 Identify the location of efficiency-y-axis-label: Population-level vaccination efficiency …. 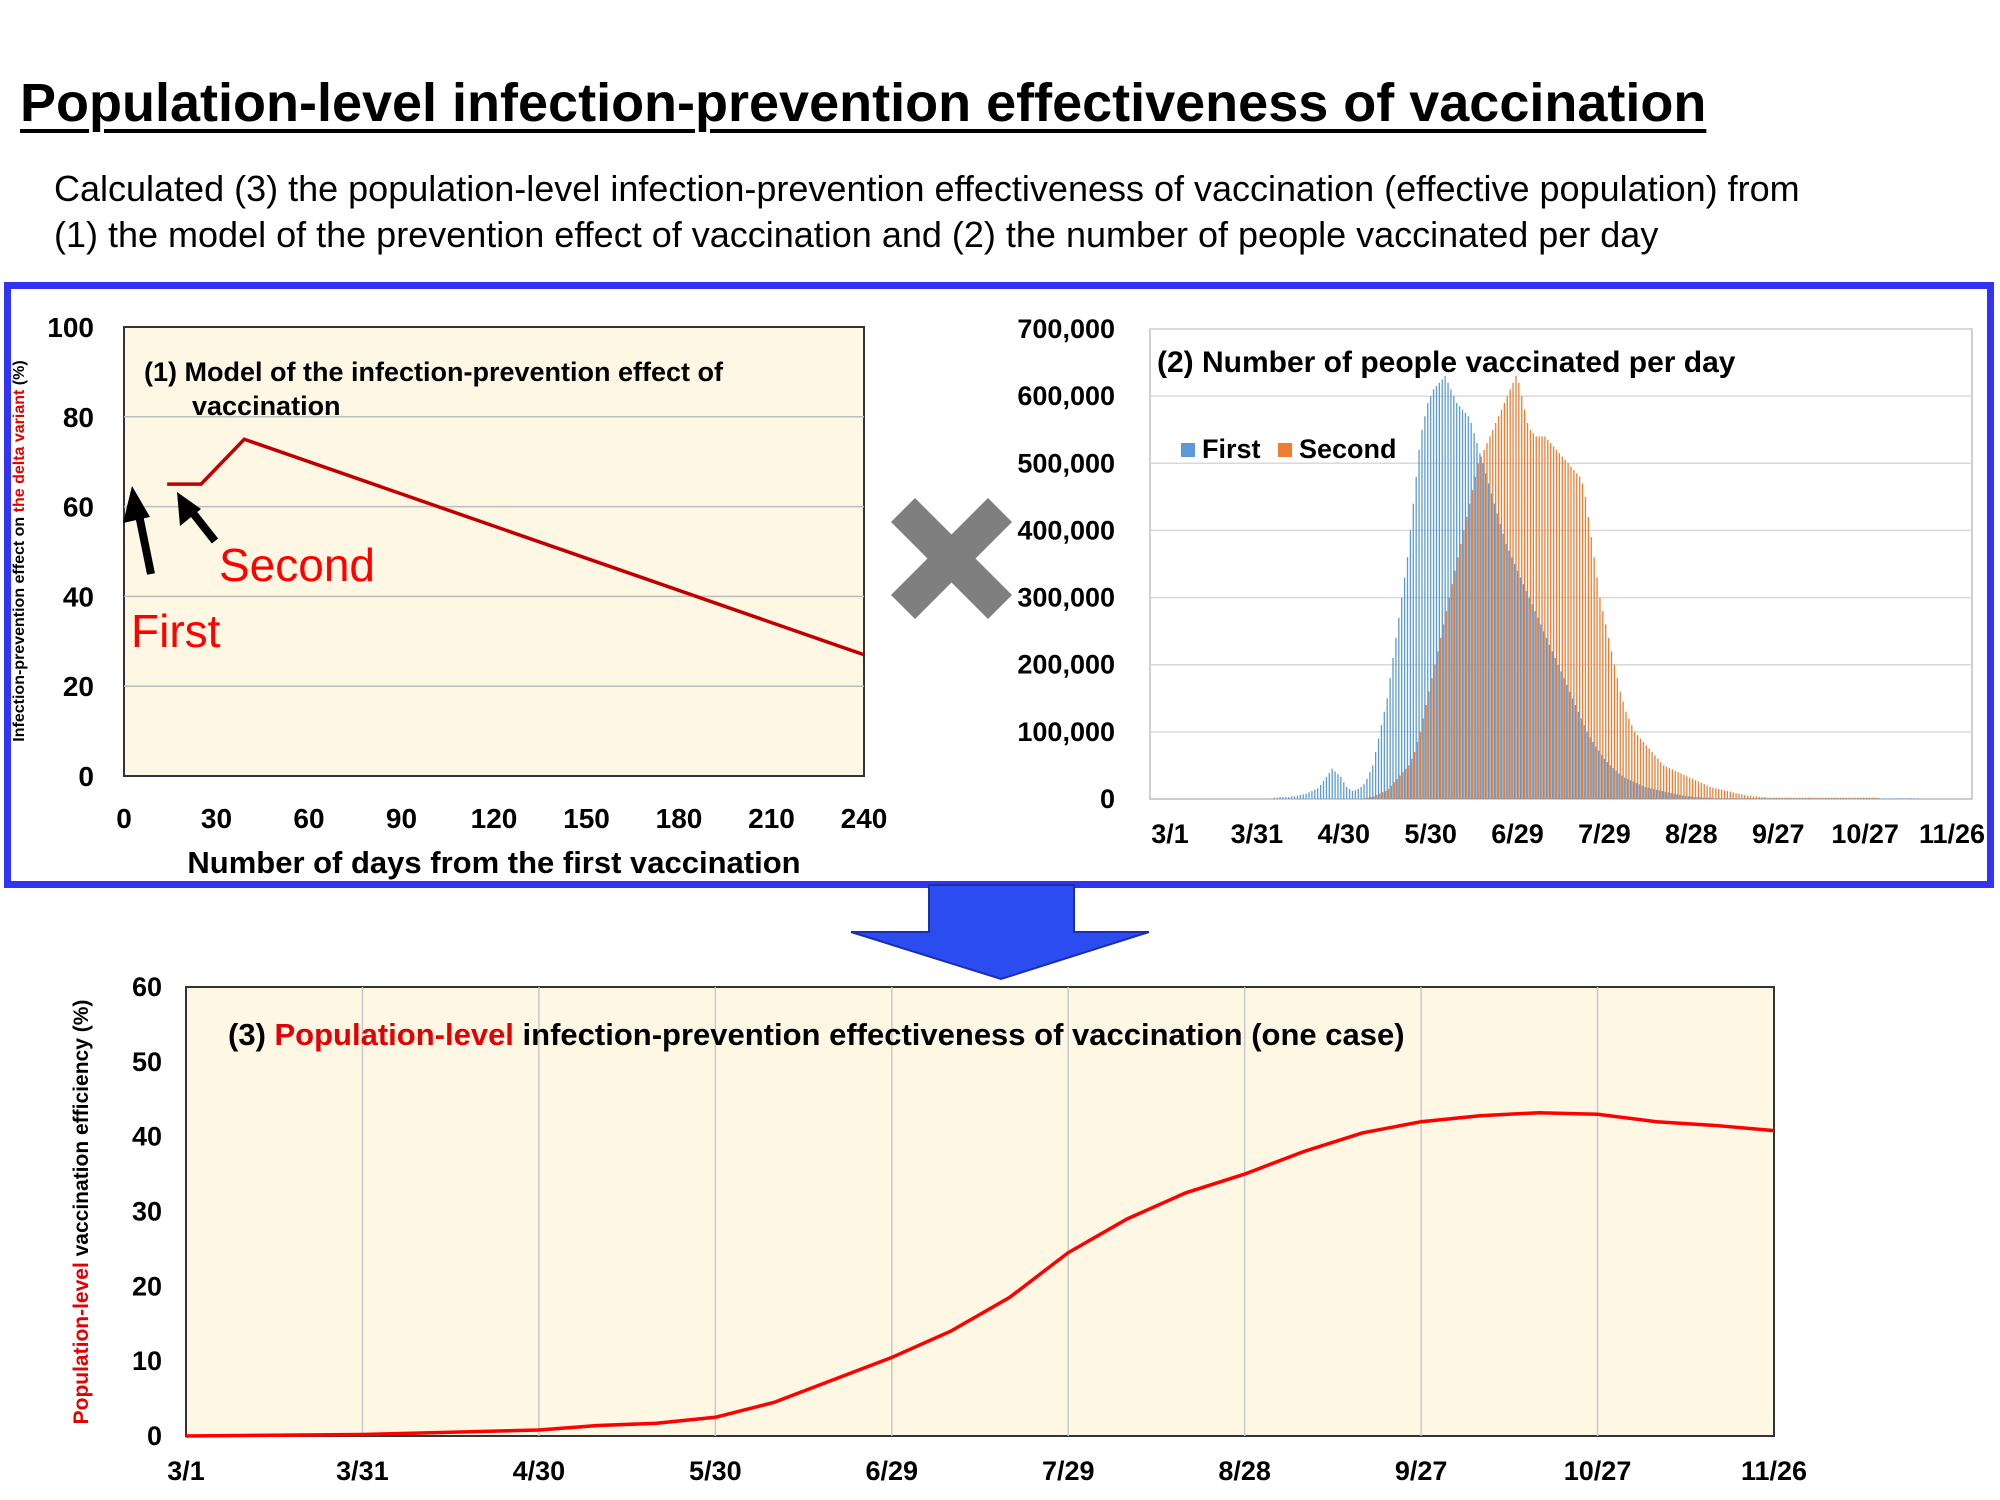
(81, 1212).